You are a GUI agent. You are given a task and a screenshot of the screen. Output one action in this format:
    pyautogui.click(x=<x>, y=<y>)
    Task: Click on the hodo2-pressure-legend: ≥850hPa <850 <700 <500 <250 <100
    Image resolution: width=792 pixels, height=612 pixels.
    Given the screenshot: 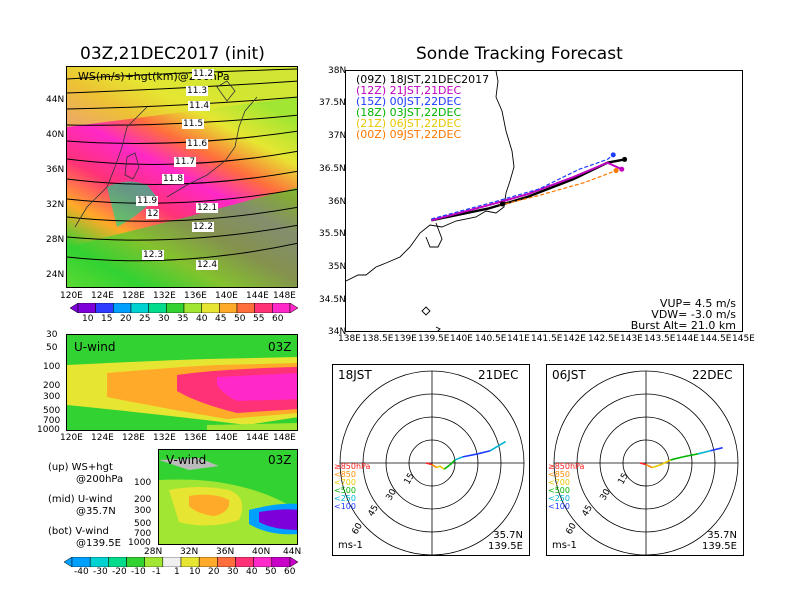 What is the action you would take?
    pyautogui.click(x=566, y=487)
    